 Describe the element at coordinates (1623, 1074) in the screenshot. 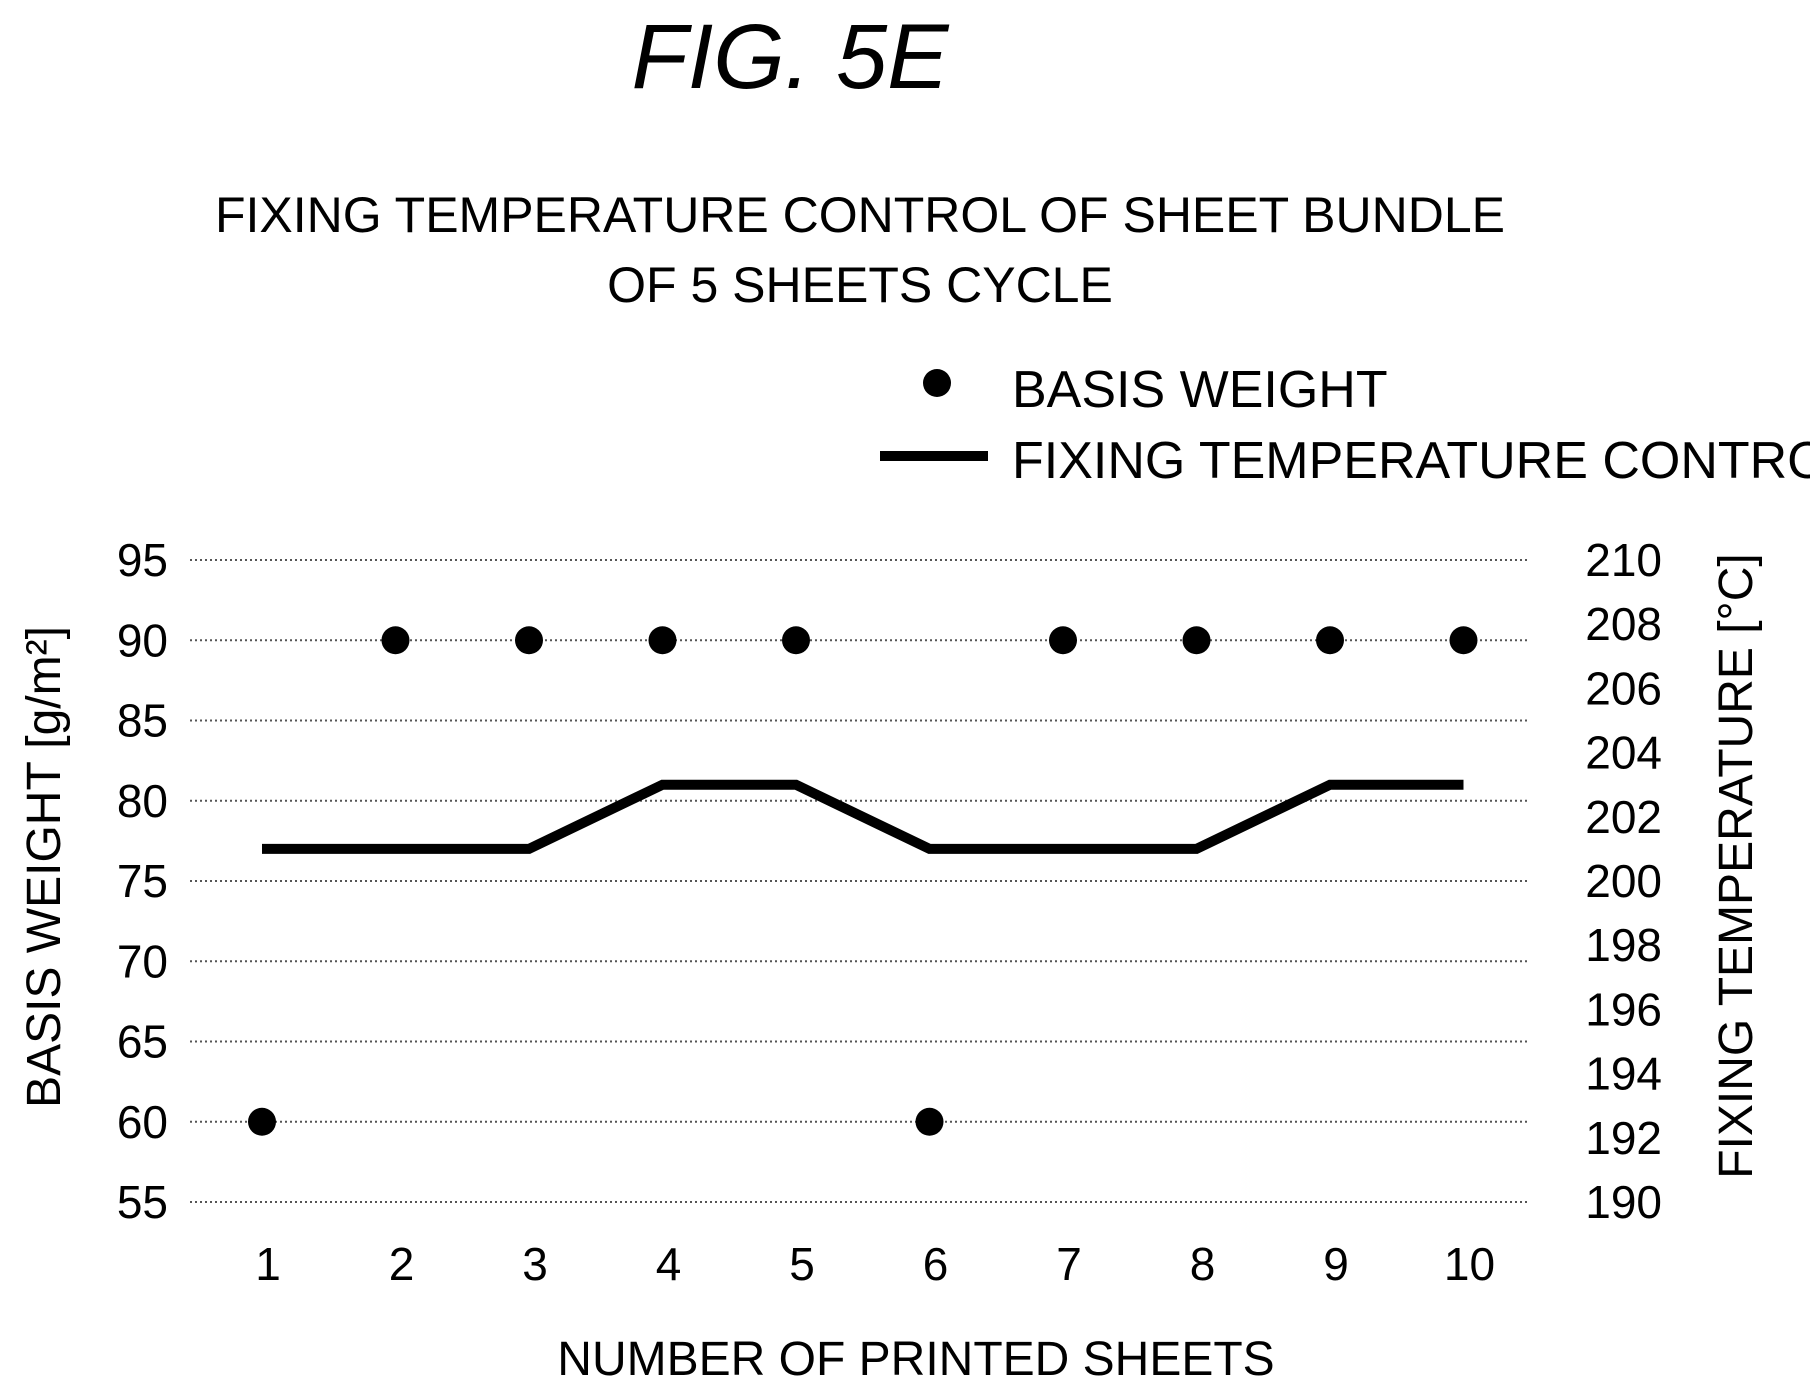

I see `right-tick-label: 194` at that location.